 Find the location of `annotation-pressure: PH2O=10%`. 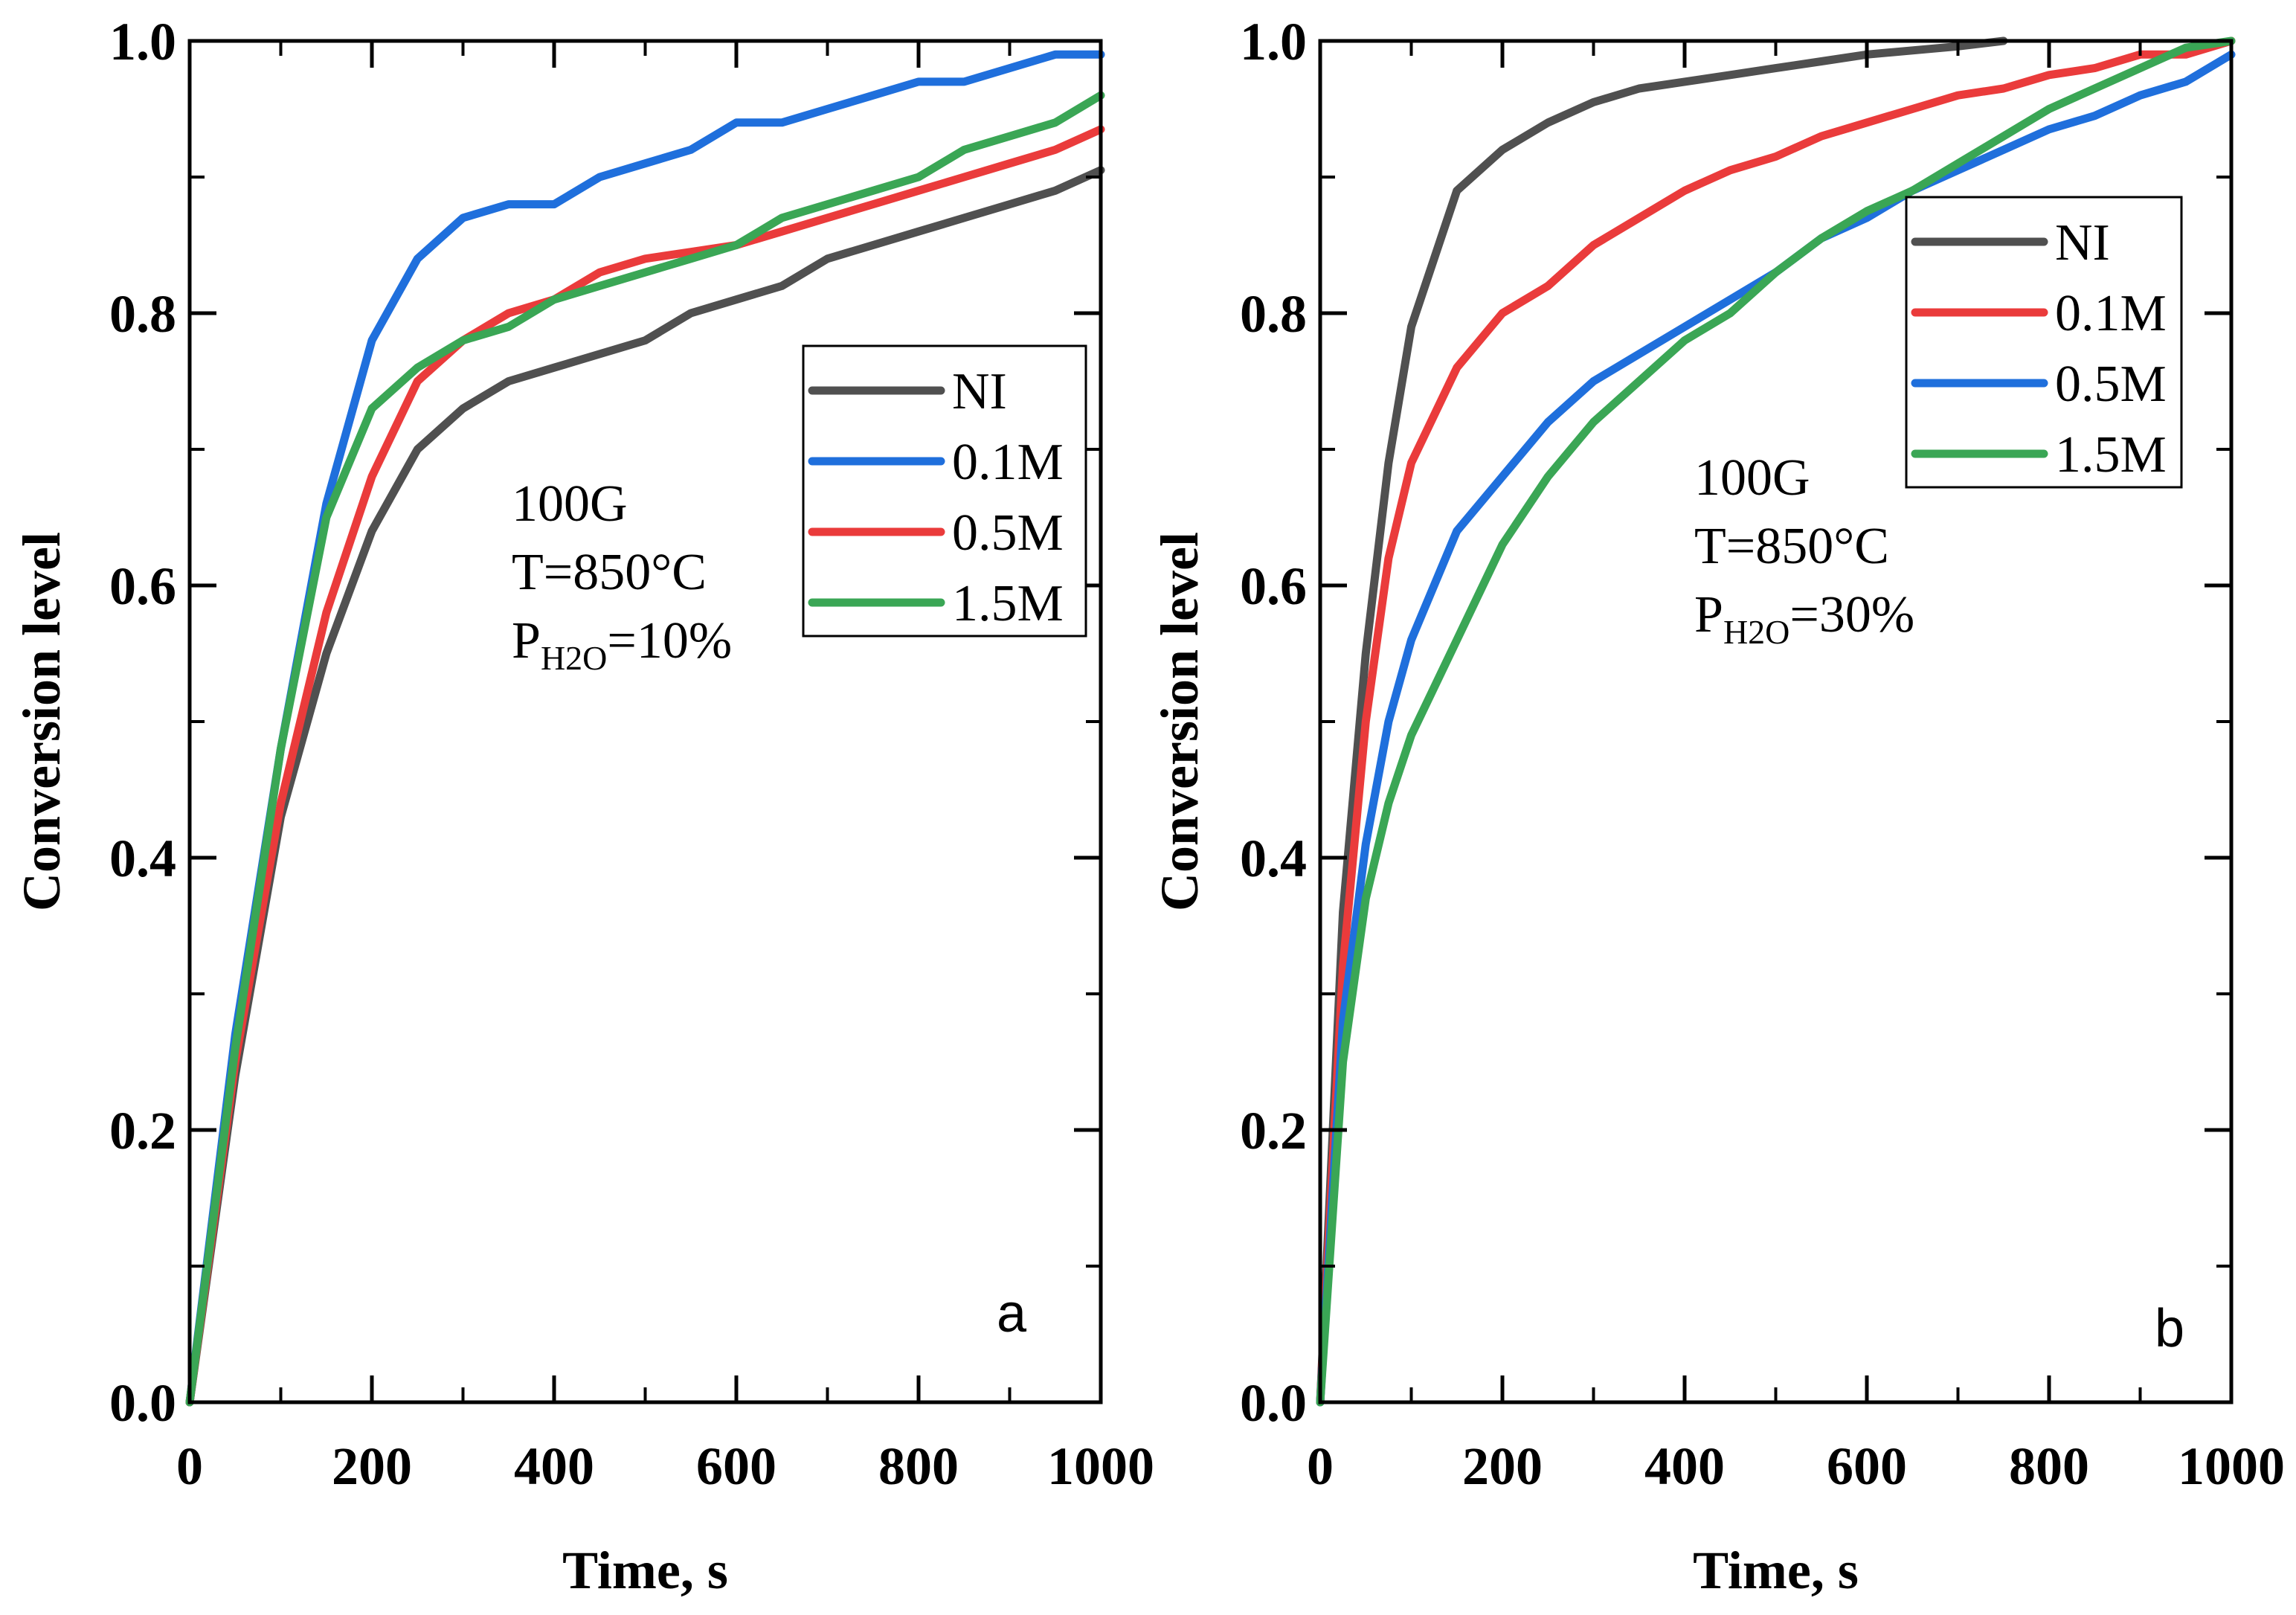

annotation-pressure: PH2O=10% is located at coordinates (622, 644).